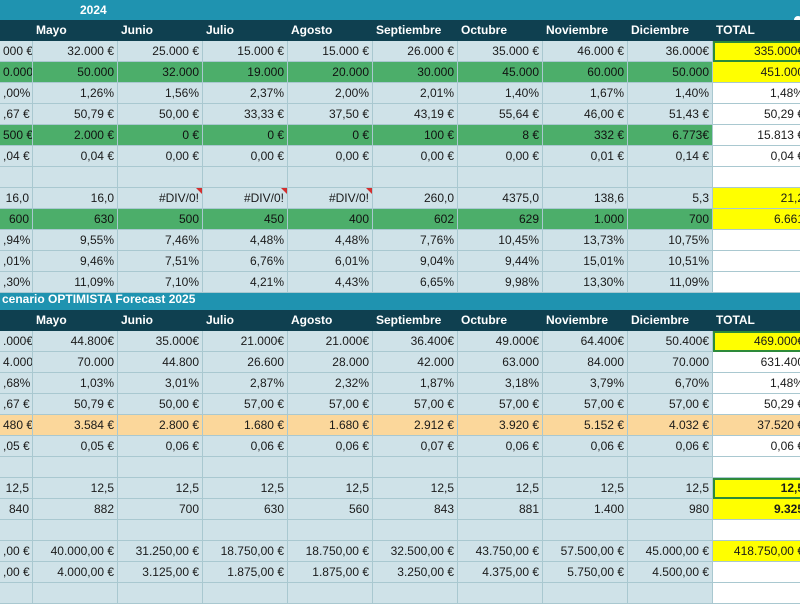 This screenshot has width=800, height=604. I want to click on data-cell: 7,10%, so click(160, 282).